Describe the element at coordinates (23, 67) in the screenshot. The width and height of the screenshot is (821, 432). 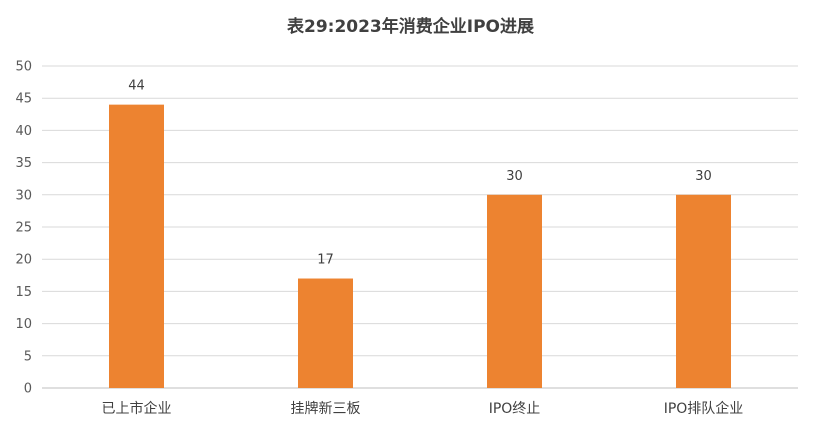
I see `y-tick-label: 50` at that location.